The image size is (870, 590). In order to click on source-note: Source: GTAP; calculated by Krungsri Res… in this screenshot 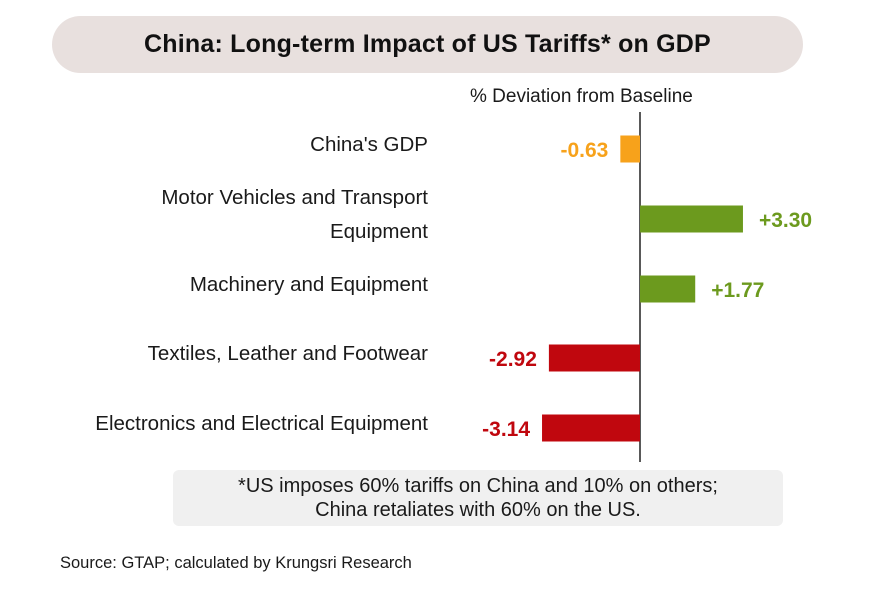, I will do `click(236, 563)`.